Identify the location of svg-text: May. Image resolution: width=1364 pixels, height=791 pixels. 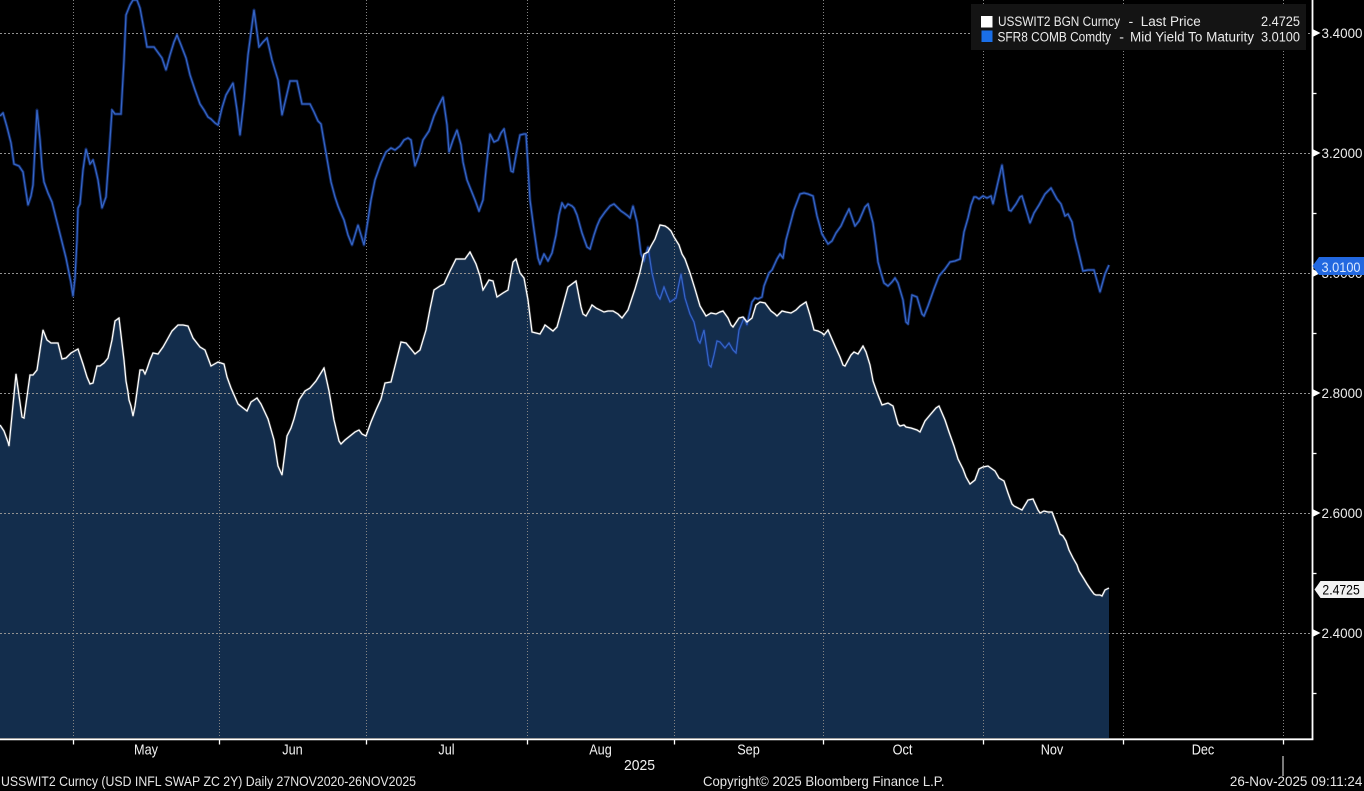
(146, 750).